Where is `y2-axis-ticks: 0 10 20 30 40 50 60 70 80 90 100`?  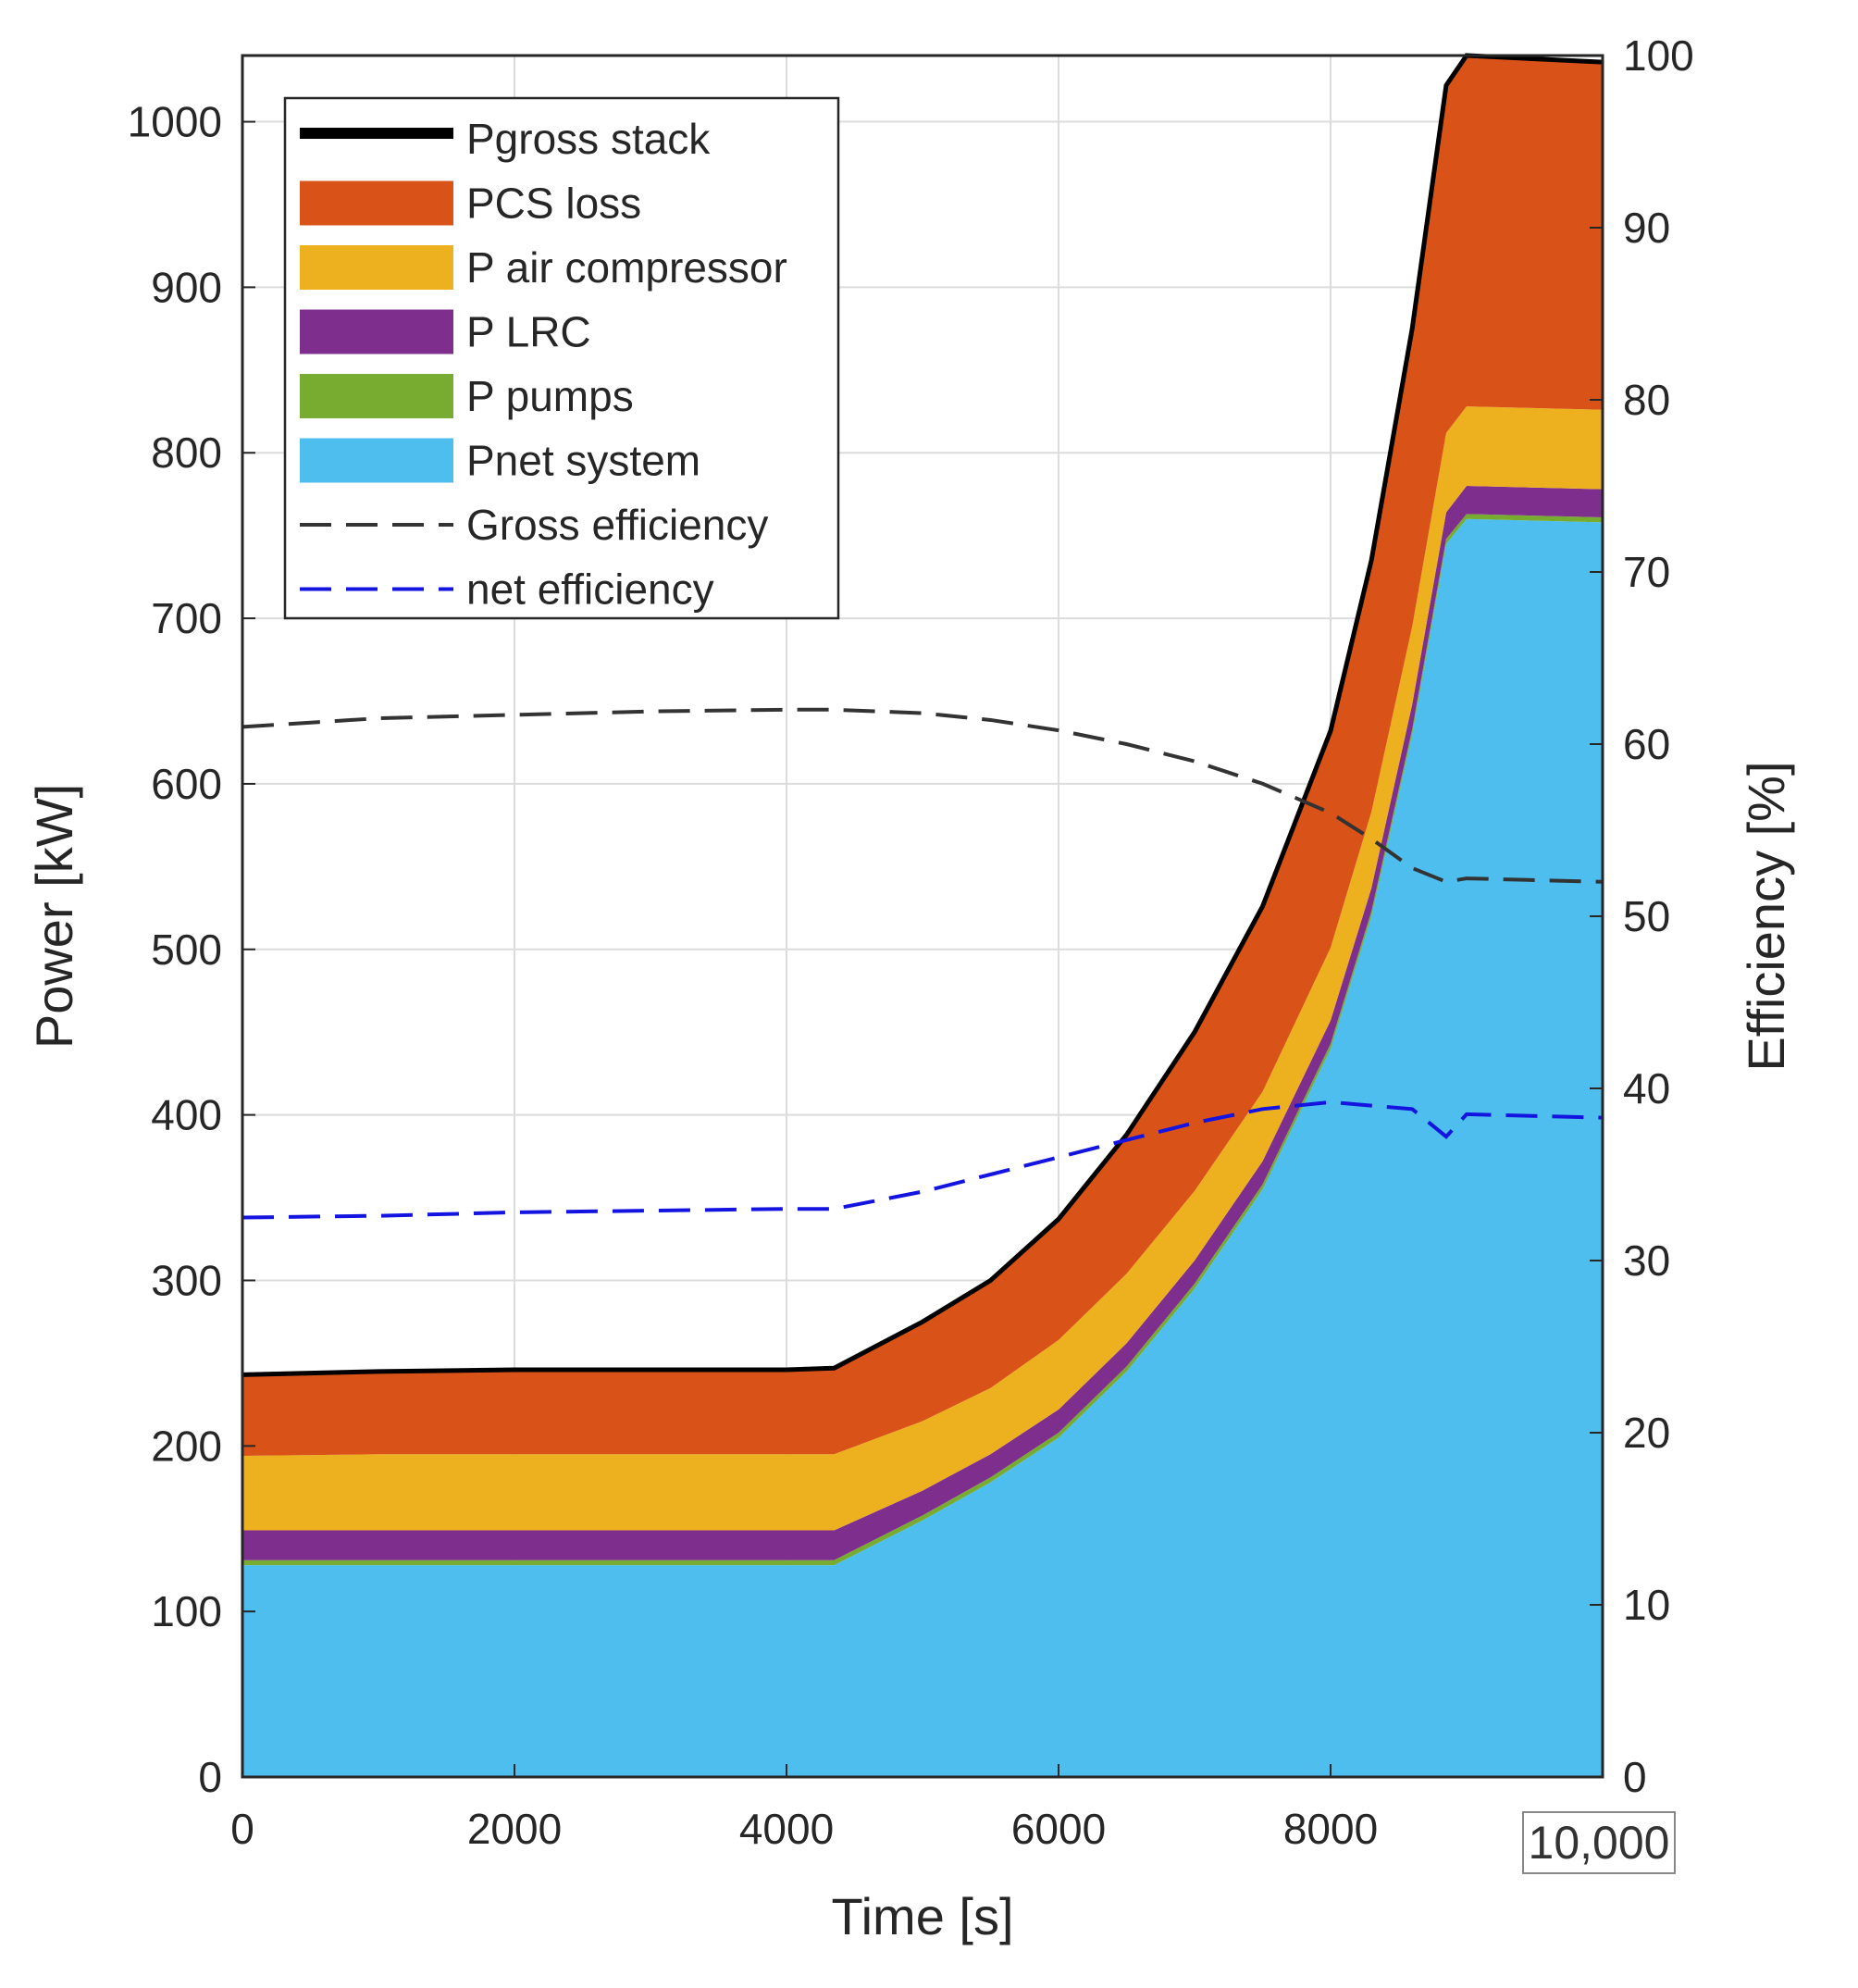
y2-axis-ticks: 0 10 20 30 40 50 60 70 80 90 100 is located at coordinates (1642, 916).